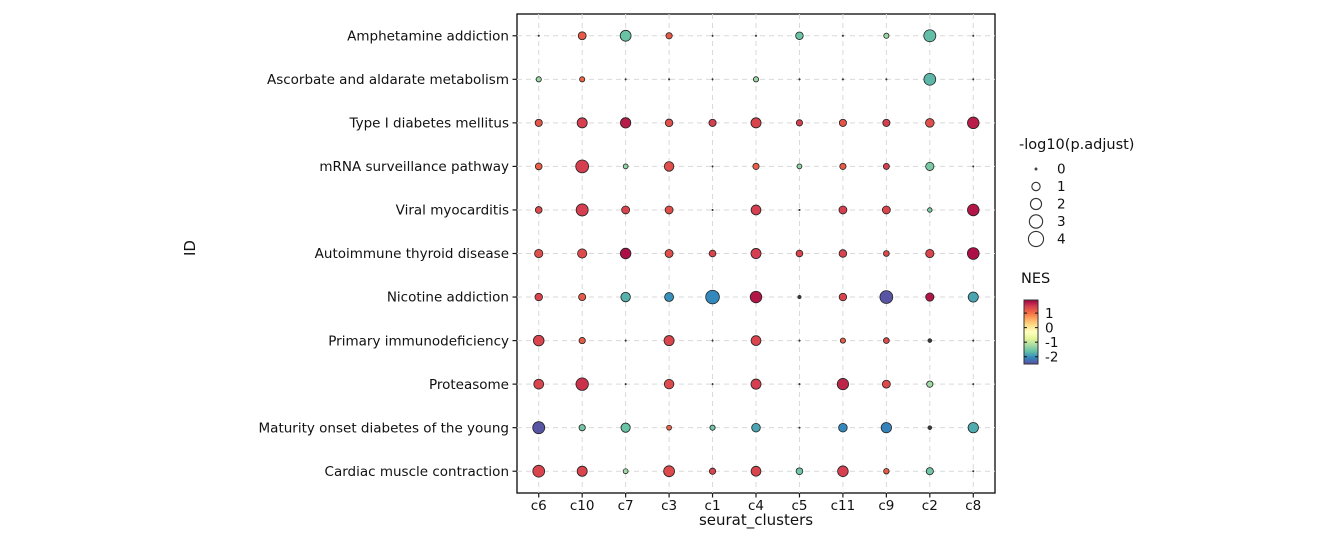 Image resolution: width=1340 pixels, height=550 pixels. What do you see at coordinates (1036, 279) in the screenshot?
I see `color-legend-title: NES` at bounding box center [1036, 279].